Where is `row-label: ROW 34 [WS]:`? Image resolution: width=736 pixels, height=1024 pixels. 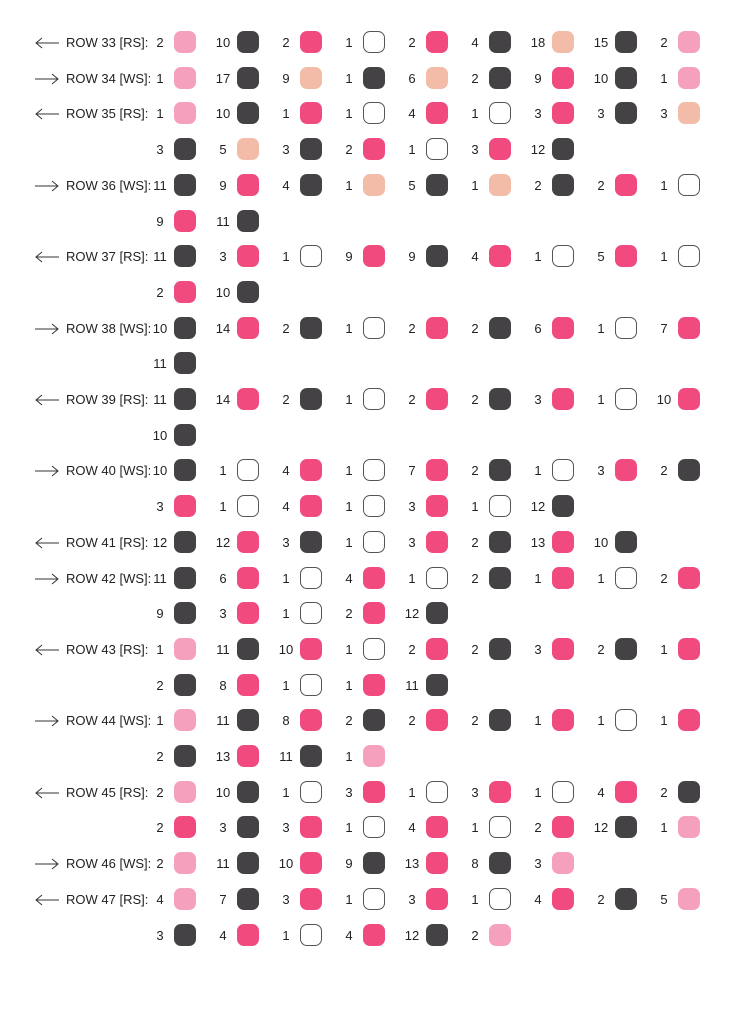 row-label: ROW 34 [WS]: is located at coordinates (109, 78).